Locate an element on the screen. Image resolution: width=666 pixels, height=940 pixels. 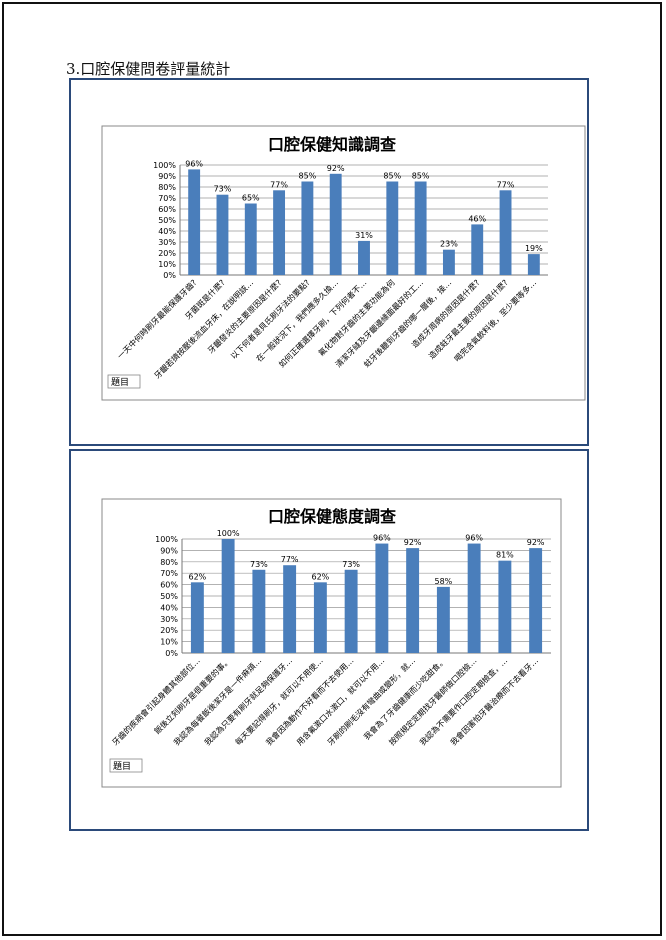
data-label: 19% is located at coordinates (534, 248).